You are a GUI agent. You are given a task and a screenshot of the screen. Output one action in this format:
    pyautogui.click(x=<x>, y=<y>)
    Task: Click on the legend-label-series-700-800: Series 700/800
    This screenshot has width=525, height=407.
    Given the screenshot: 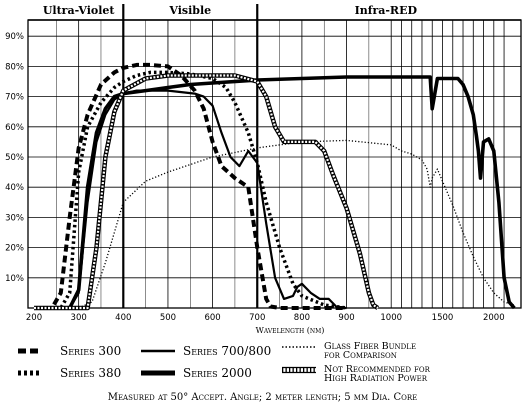 What is the action you would take?
    pyautogui.click(x=227, y=351)
    